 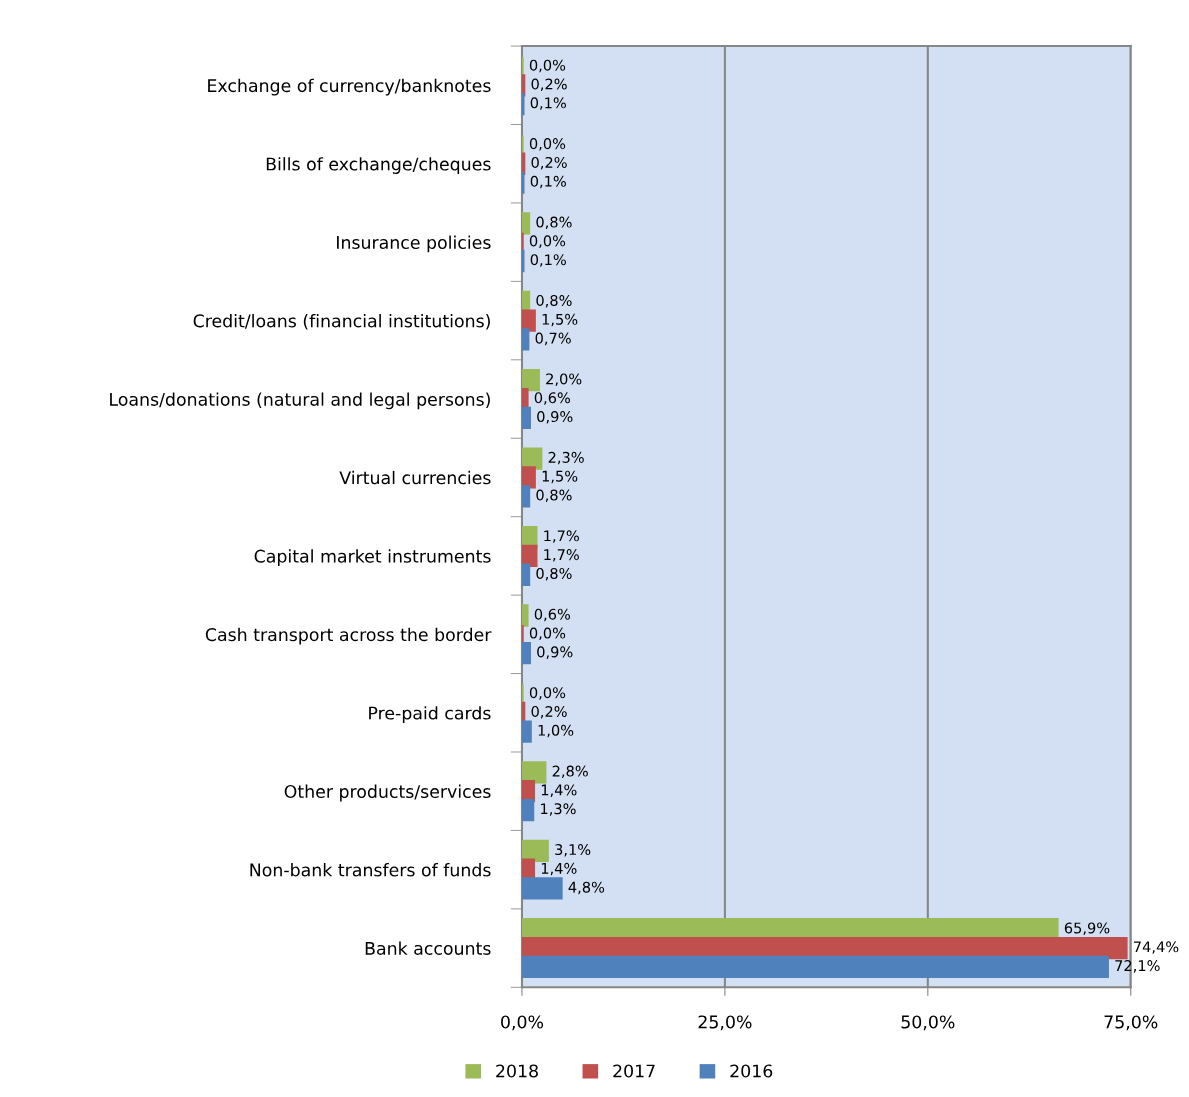 What do you see at coordinates (430, 714) in the screenshot?
I see `y-tick-label: Pre-paid cards` at bounding box center [430, 714].